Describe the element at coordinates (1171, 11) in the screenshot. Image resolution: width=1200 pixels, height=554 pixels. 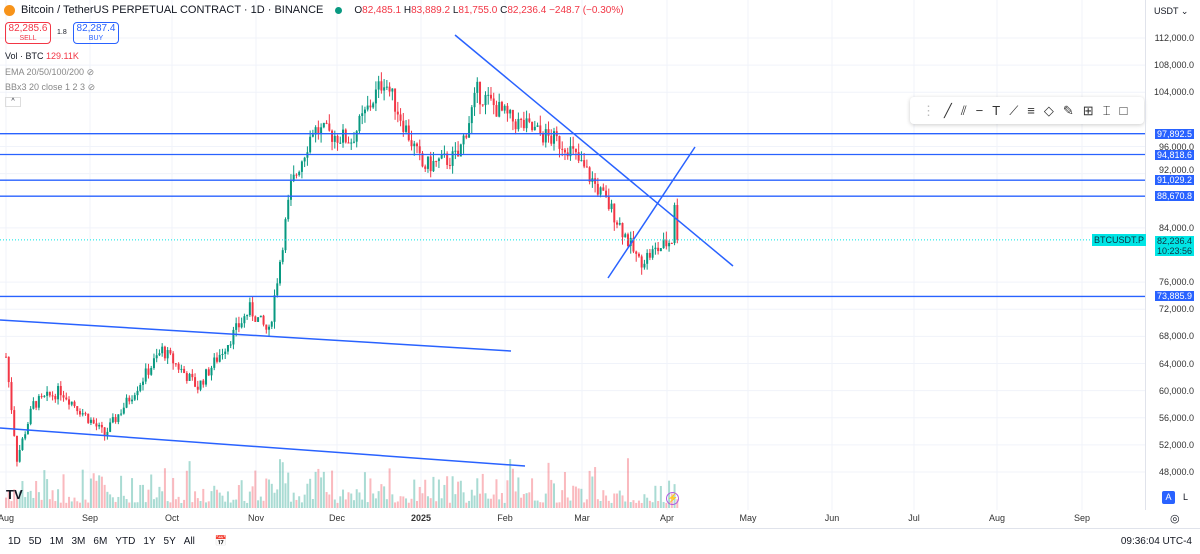
I see `currency-select: USDT ⌄` at that location.